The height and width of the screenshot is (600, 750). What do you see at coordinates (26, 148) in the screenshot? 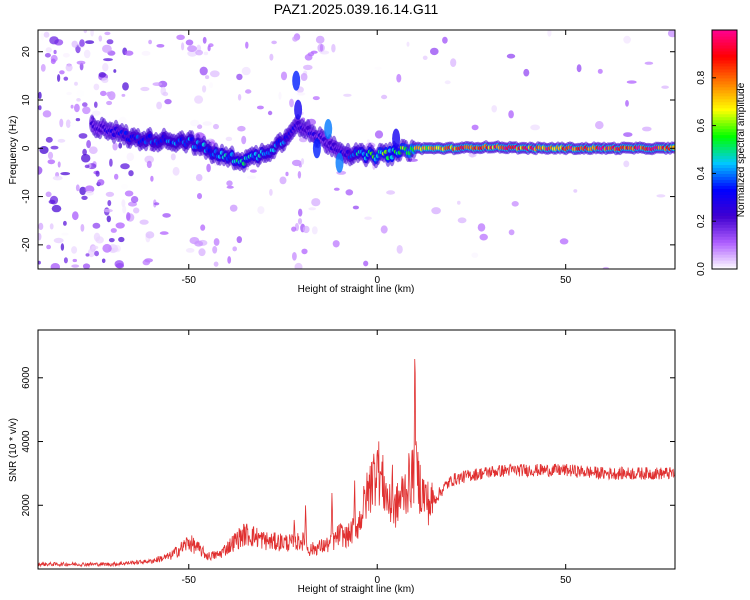
I see `y-tick-label: 0` at bounding box center [26, 148].